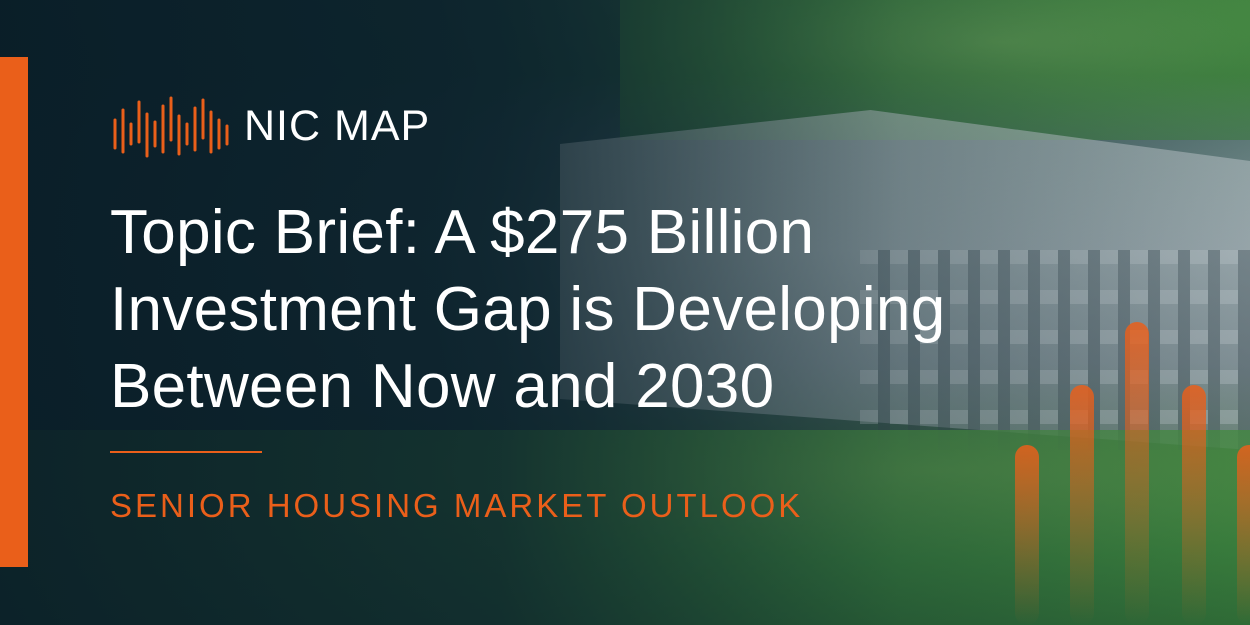 The height and width of the screenshot is (625, 1250). What do you see at coordinates (171, 127) in the screenshot?
I see `waveform-bars-icon` at bounding box center [171, 127].